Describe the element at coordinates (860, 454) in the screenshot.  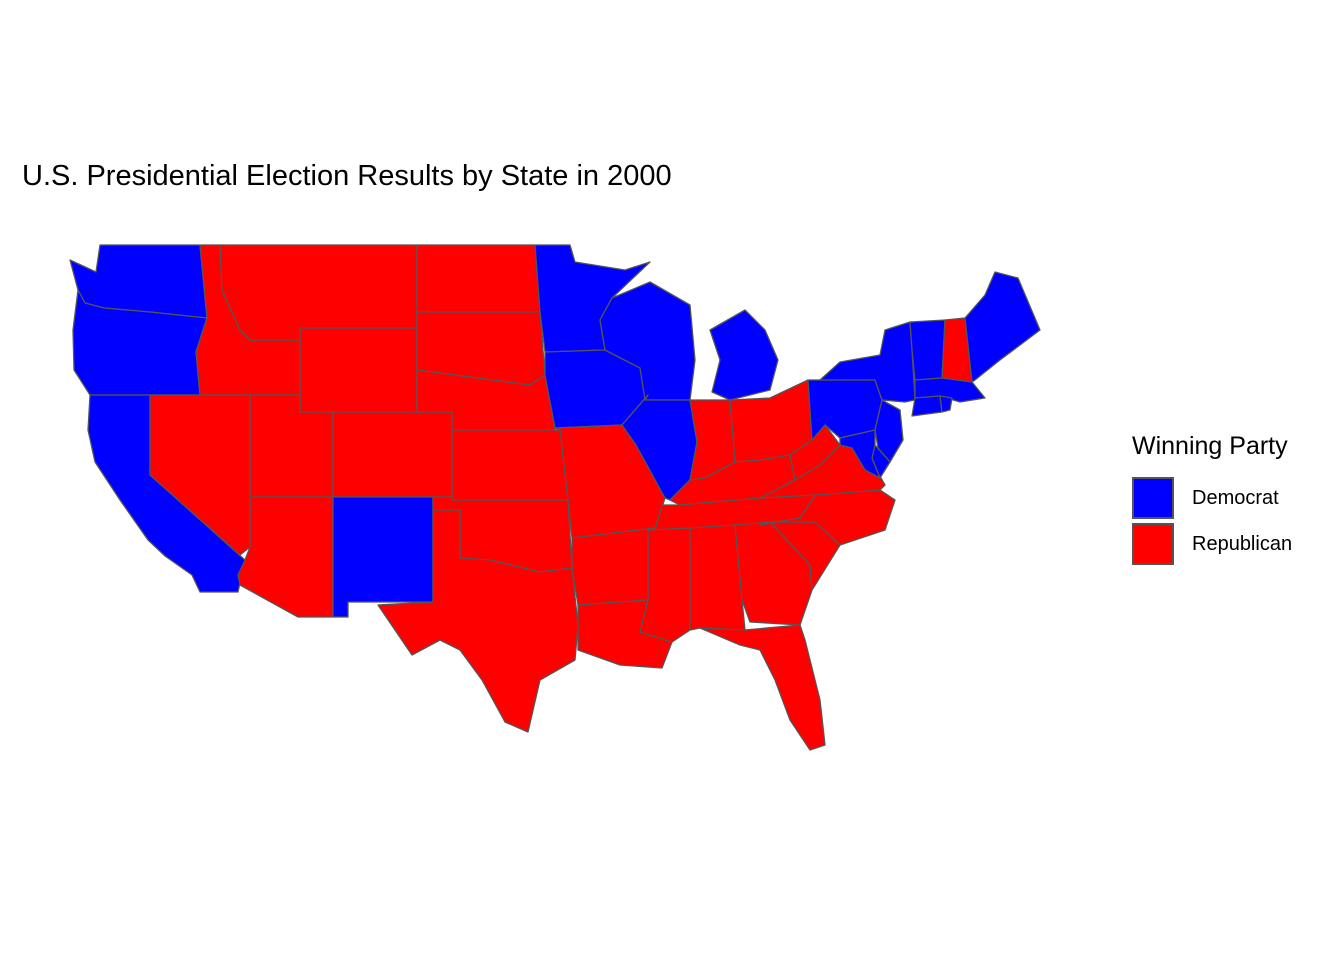
I see `state-maryland` at that location.